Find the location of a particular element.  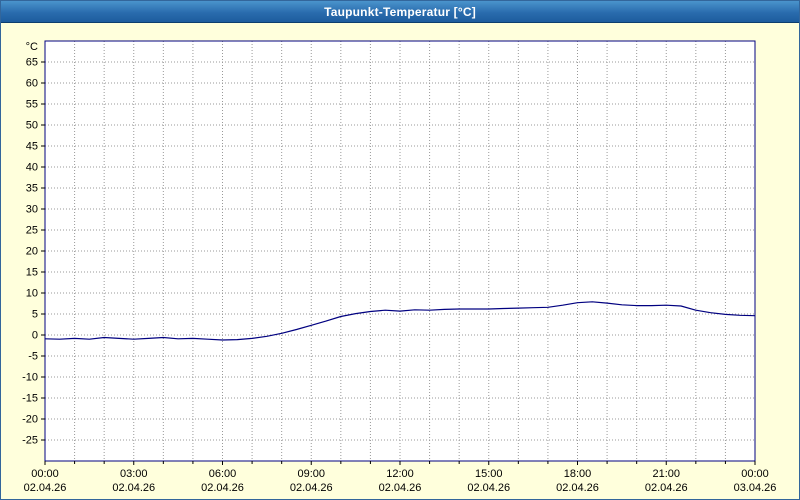

svg-text: 18:00 is located at coordinates (578, 474).